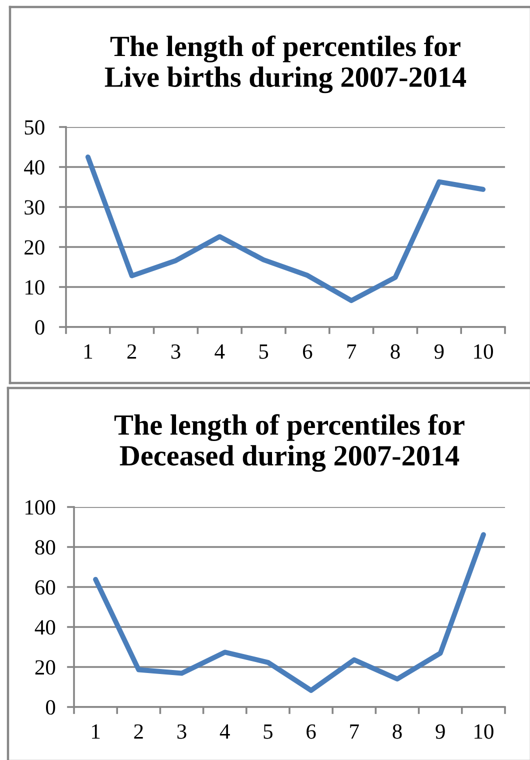 Image resolution: width=530 pixels, height=760 pixels. I want to click on chart-title: The length of percentiles for Live births during 2007-2014, so click(285, 64).